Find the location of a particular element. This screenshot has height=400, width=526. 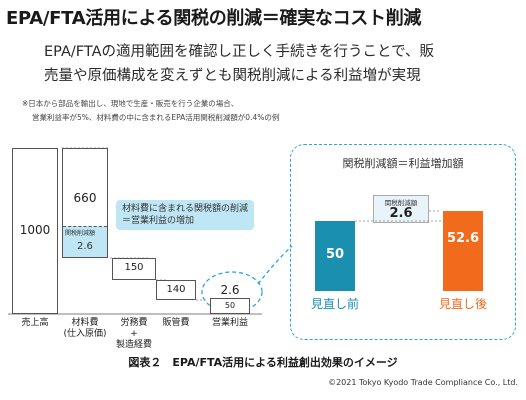

label-profit: 営業利益 is located at coordinates (229, 323).